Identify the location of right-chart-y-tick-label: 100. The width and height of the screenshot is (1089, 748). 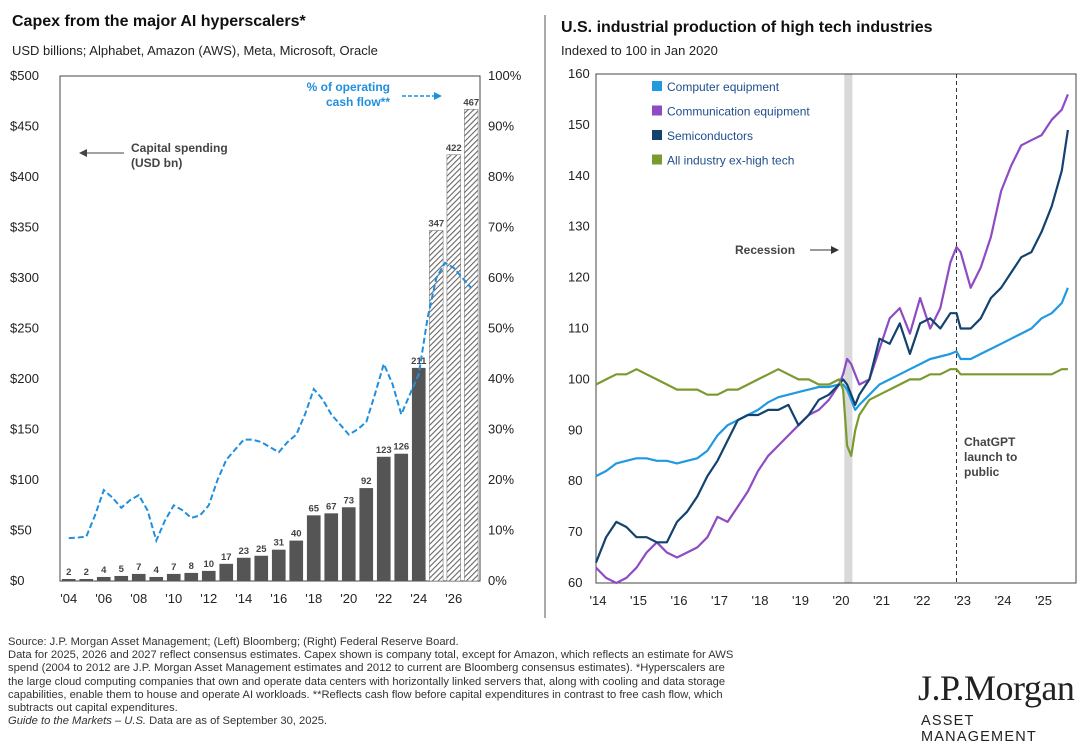
(579, 378).